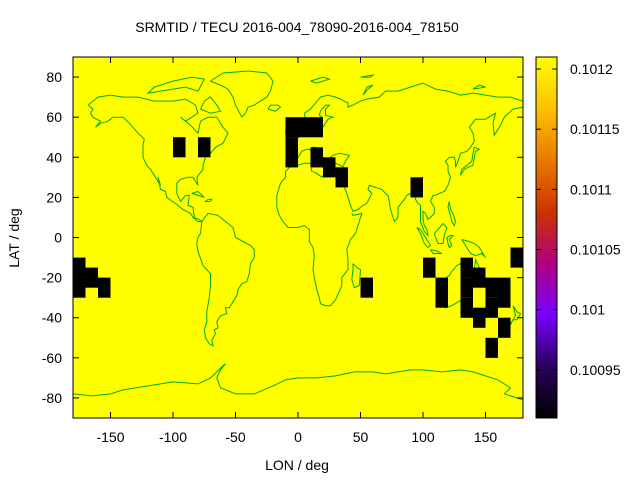 This screenshot has width=640, height=480. Describe the element at coordinates (54, 157) in the screenshot. I see `y-tick-label: 40` at that location.